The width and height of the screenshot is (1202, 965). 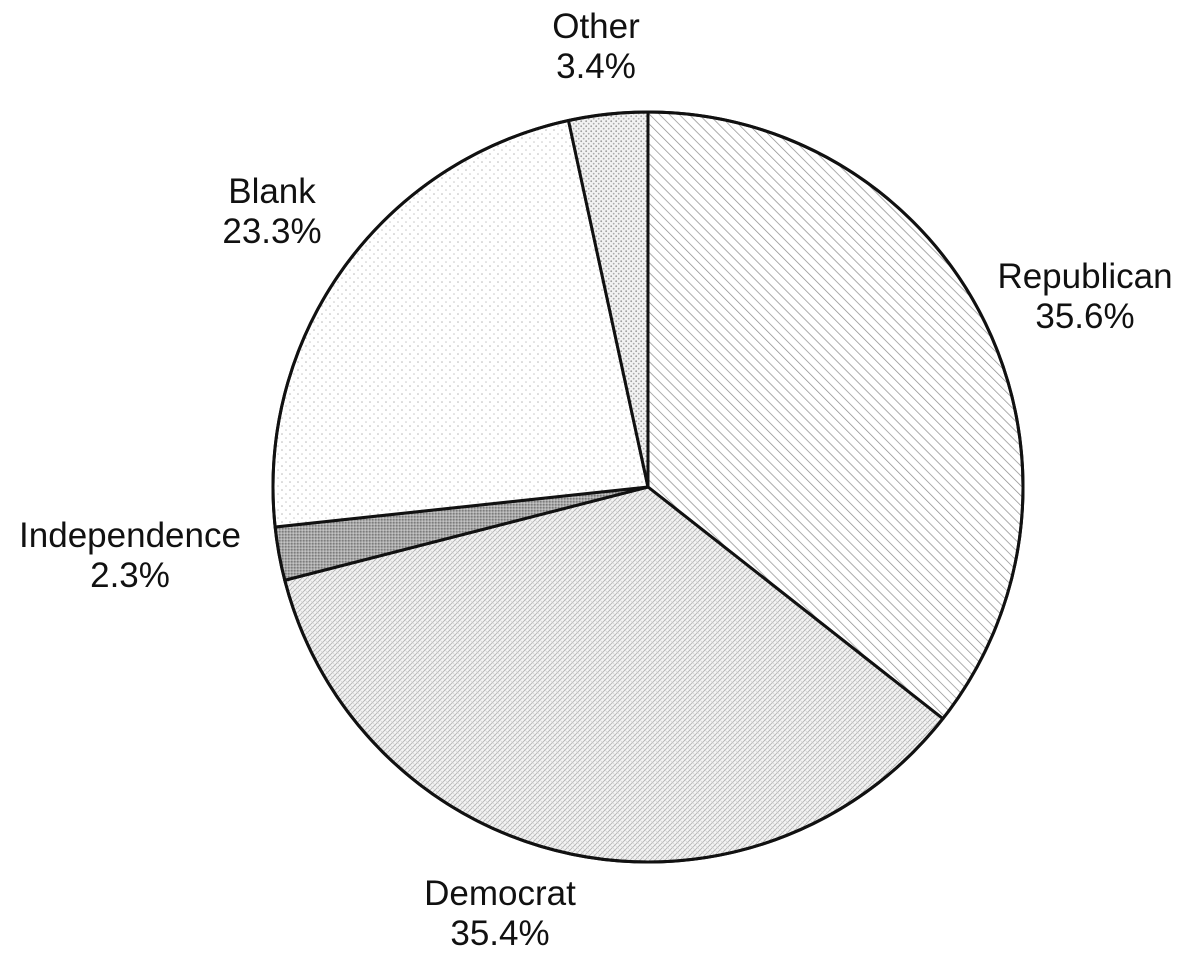 I want to click on slice-value-democrat: 35.4%, so click(x=499, y=933).